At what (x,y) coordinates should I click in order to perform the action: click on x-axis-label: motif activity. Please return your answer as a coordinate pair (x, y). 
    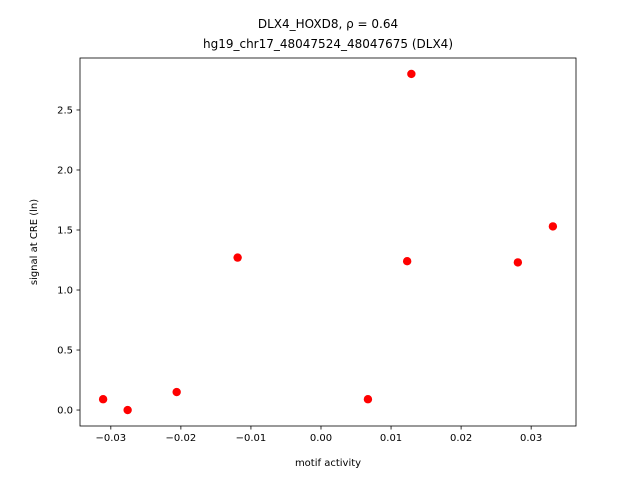
    Looking at the image, I should click on (328, 463).